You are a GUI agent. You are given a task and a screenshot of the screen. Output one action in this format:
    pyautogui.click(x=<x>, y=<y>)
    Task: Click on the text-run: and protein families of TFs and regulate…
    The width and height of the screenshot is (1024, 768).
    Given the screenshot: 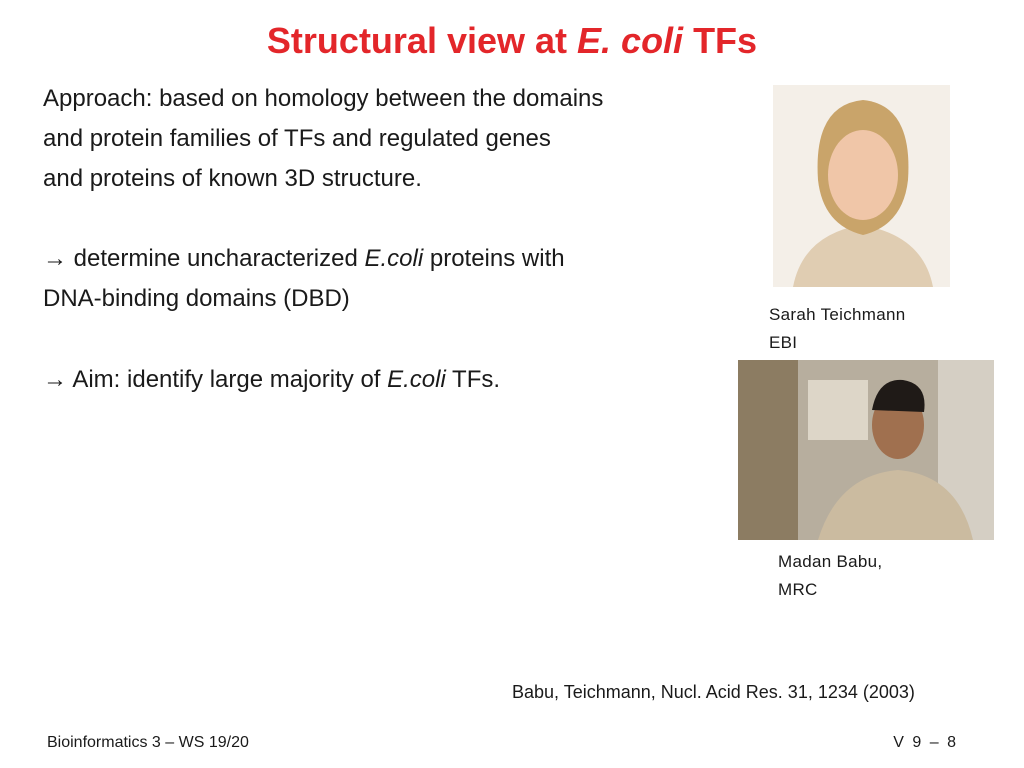 What is the action you would take?
    pyautogui.click(x=297, y=138)
    